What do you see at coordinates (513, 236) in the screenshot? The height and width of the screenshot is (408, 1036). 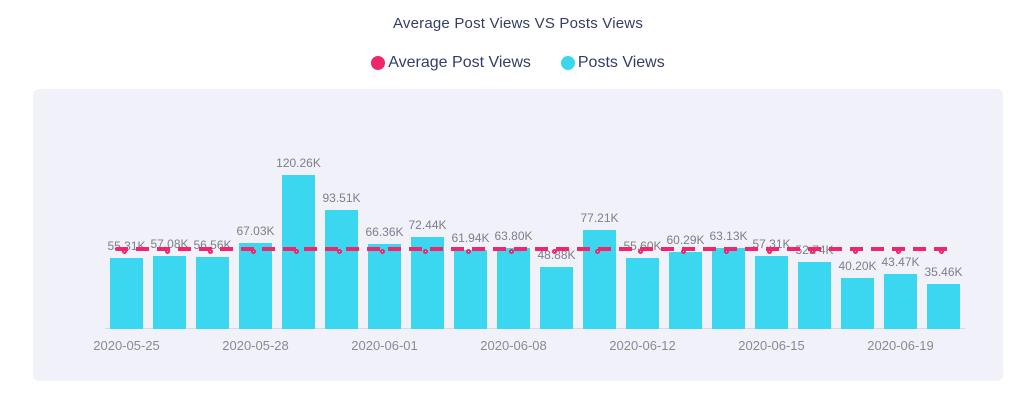 I see `bar-value-label: 63.80K` at bounding box center [513, 236].